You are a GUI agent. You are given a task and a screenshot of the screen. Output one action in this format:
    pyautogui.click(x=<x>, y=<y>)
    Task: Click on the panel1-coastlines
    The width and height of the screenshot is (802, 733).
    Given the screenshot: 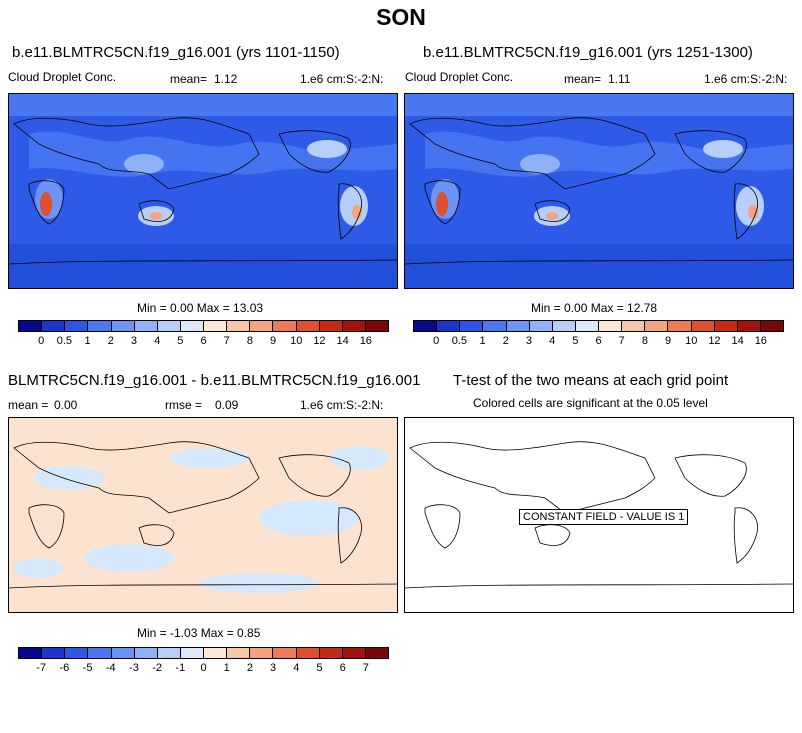 What is the action you would take?
    pyautogui.click(x=203, y=191)
    